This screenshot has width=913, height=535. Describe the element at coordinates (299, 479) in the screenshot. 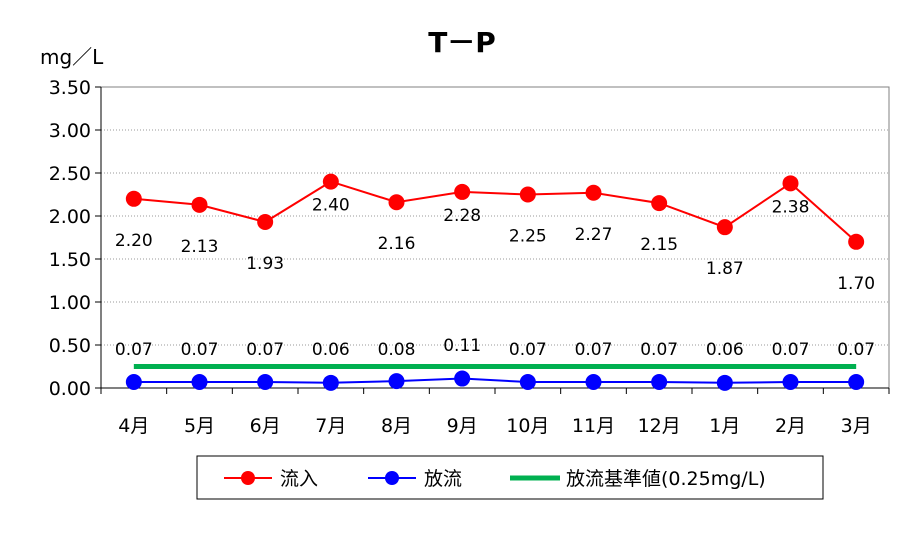

I see `legend-inflow-label: 流入` at that location.